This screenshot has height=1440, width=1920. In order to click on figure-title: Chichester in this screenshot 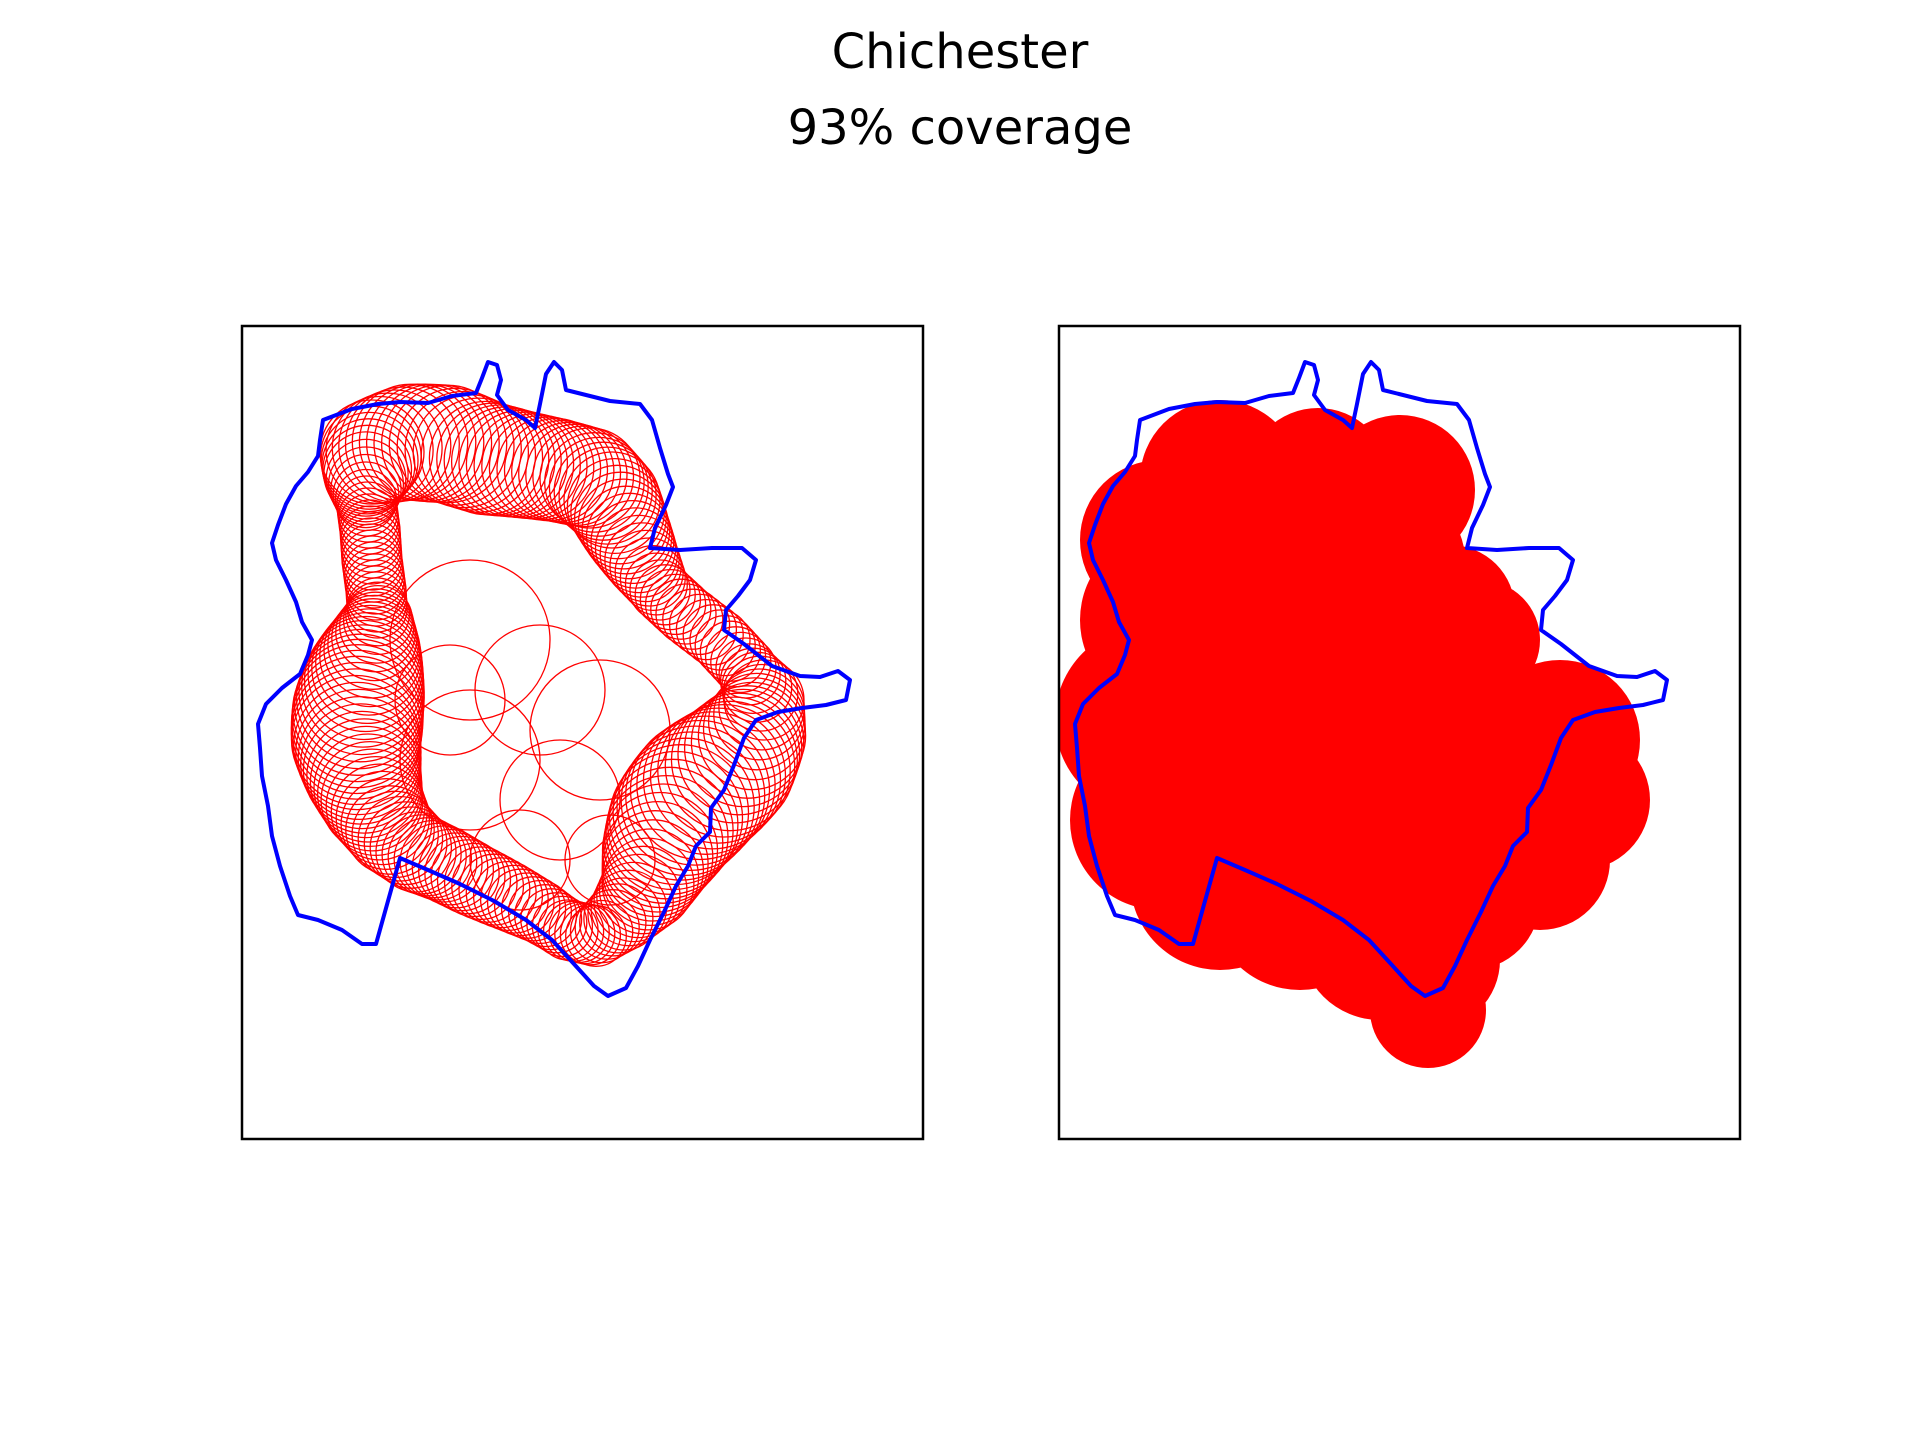, I will do `click(960, 52)`.